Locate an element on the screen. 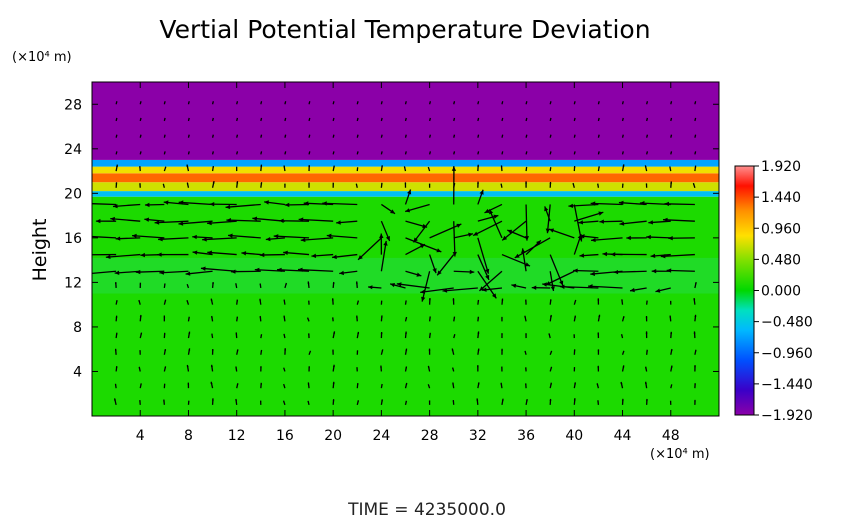 Image resolution: width=854 pixels, height=519 pixels. y-tick-label: 20 is located at coordinates (73, 194).